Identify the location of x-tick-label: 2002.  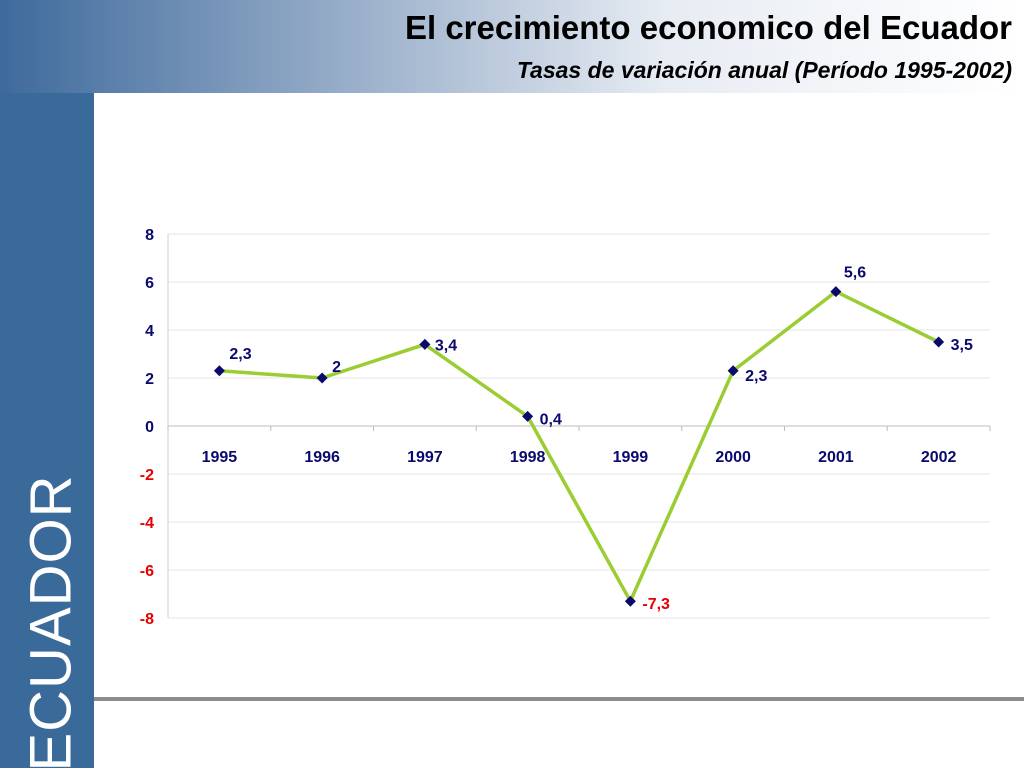
(939, 457).